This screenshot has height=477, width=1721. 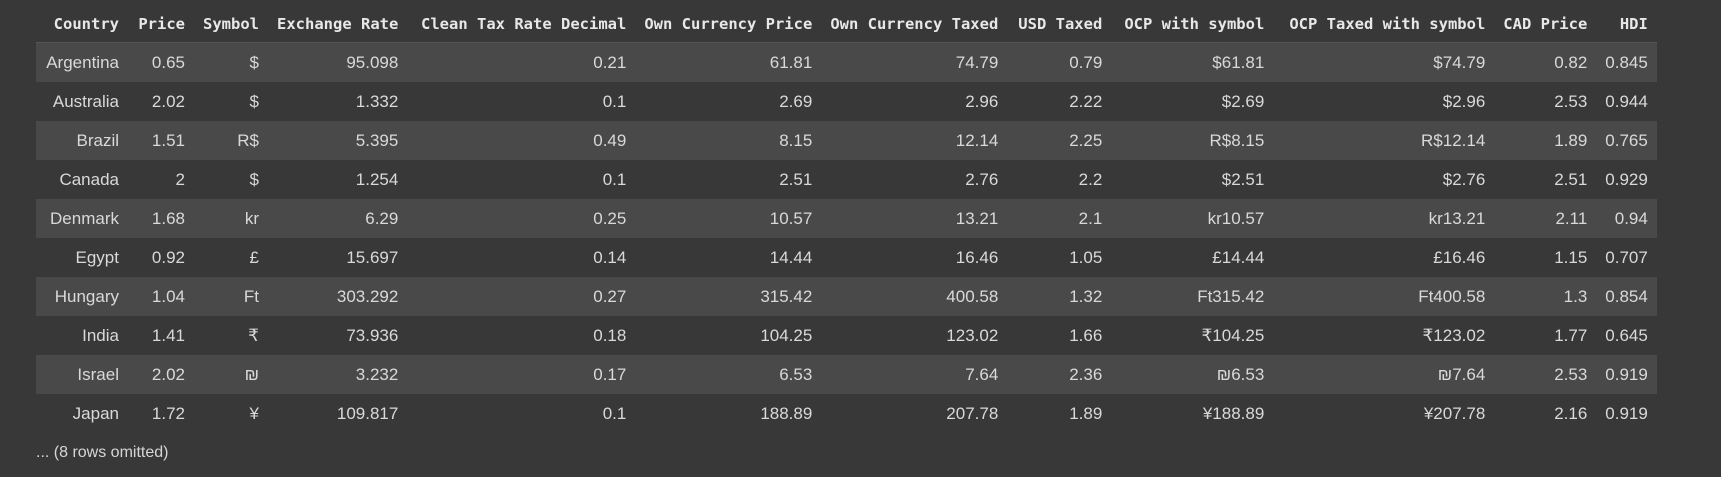 What do you see at coordinates (338, 24) in the screenshot?
I see `column-header-exchange-rate: Exchange Rate` at bounding box center [338, 24].